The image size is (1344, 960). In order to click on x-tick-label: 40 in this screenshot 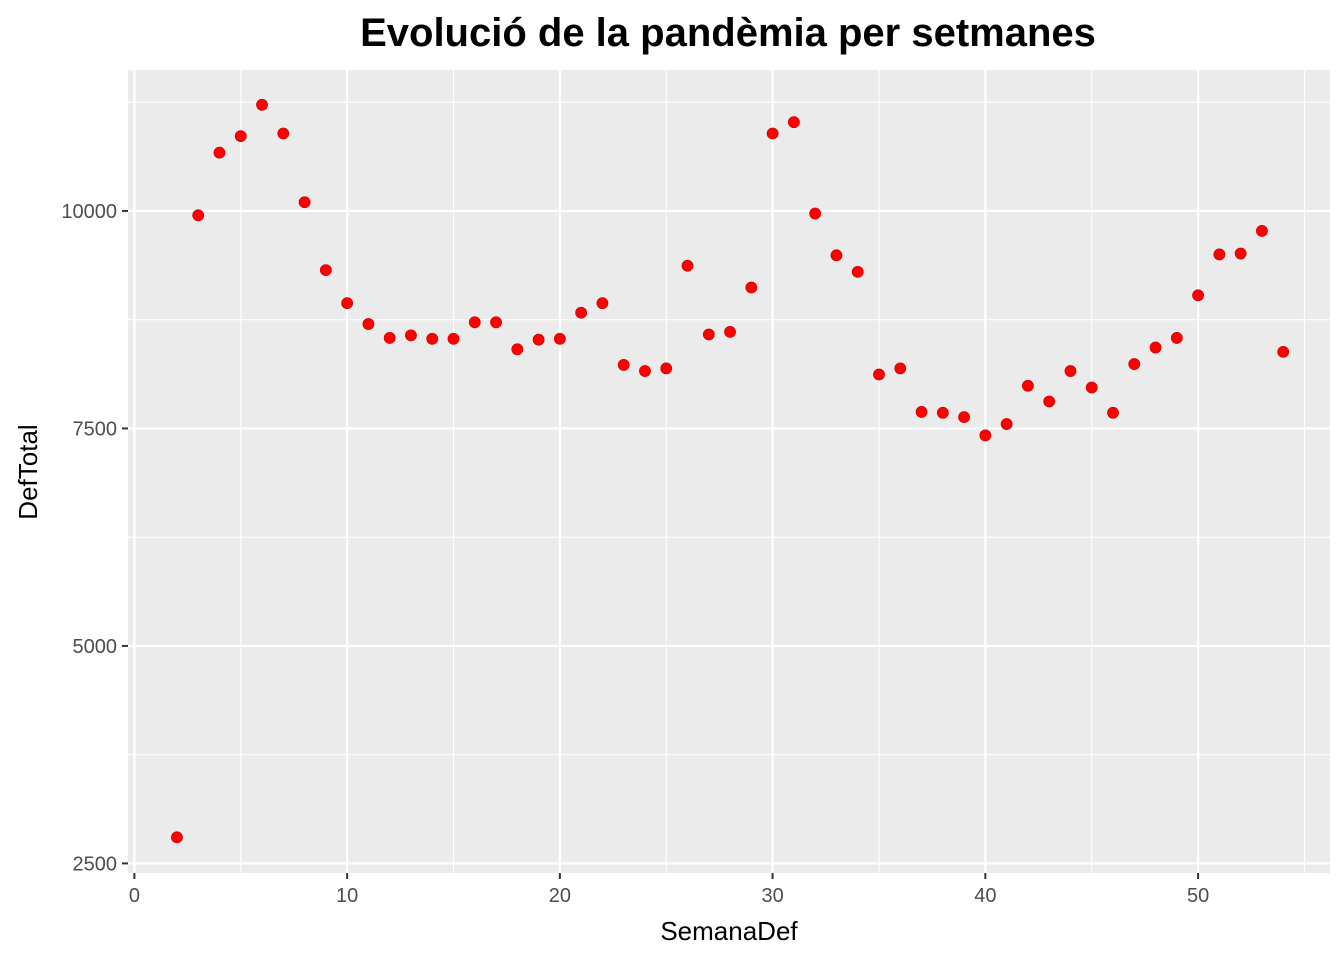, I will do `click(985, 896)`.